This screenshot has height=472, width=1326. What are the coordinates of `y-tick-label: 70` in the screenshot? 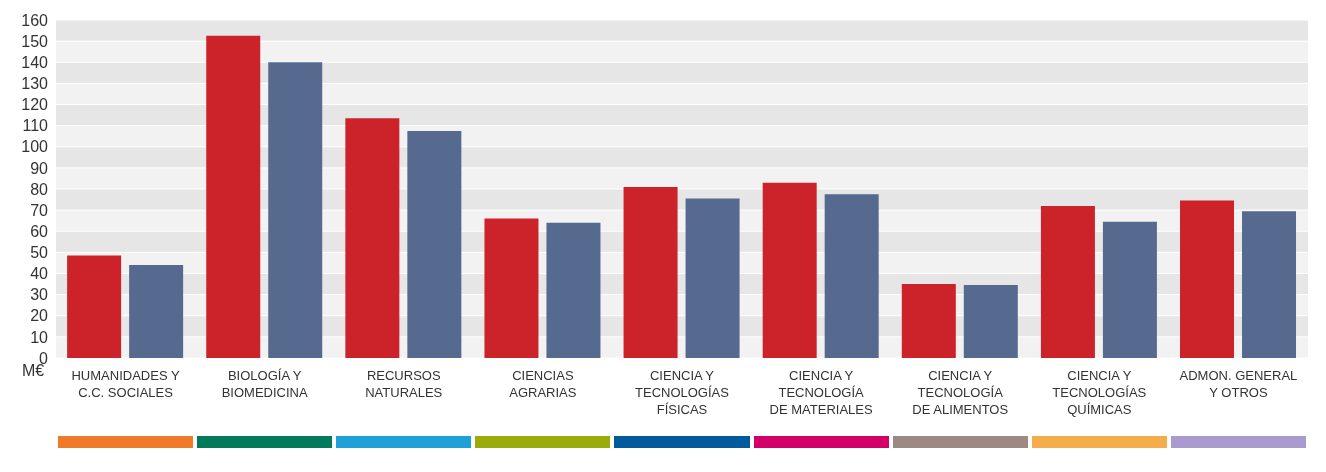 It's located at (39, 210).